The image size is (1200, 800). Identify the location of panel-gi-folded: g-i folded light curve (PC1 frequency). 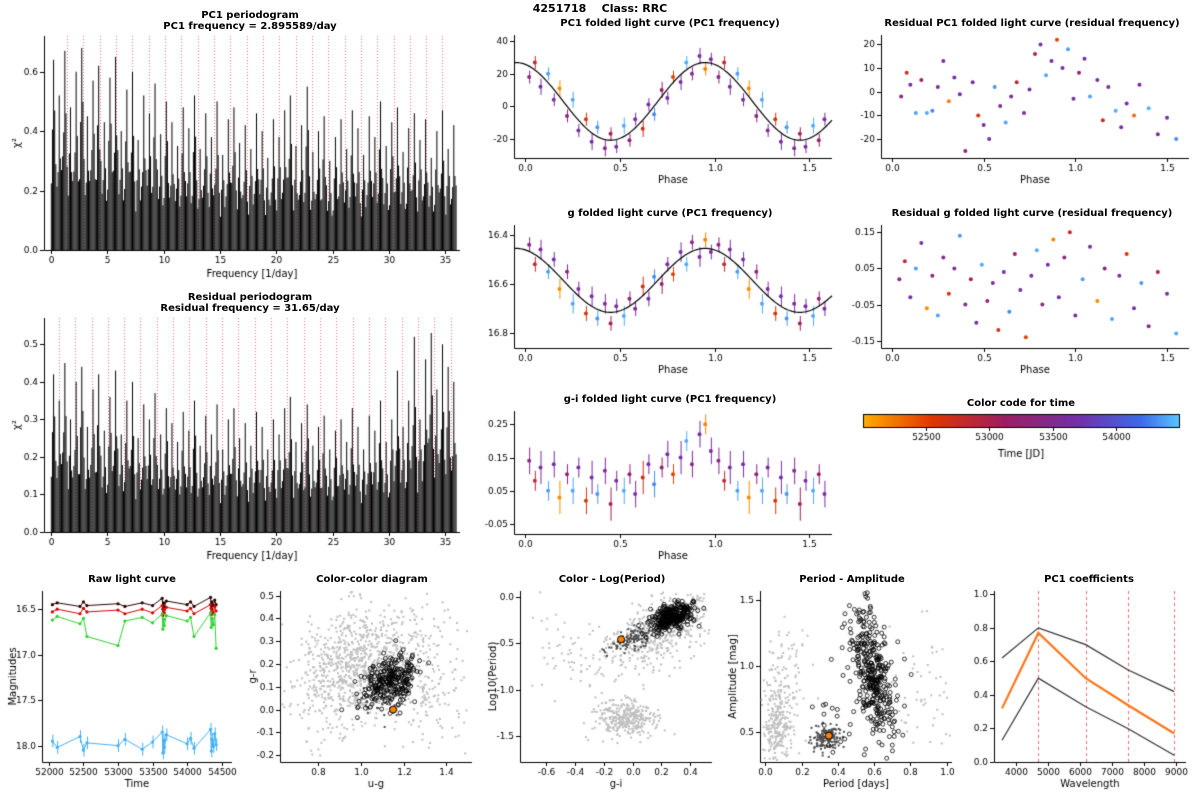
(659, 480).